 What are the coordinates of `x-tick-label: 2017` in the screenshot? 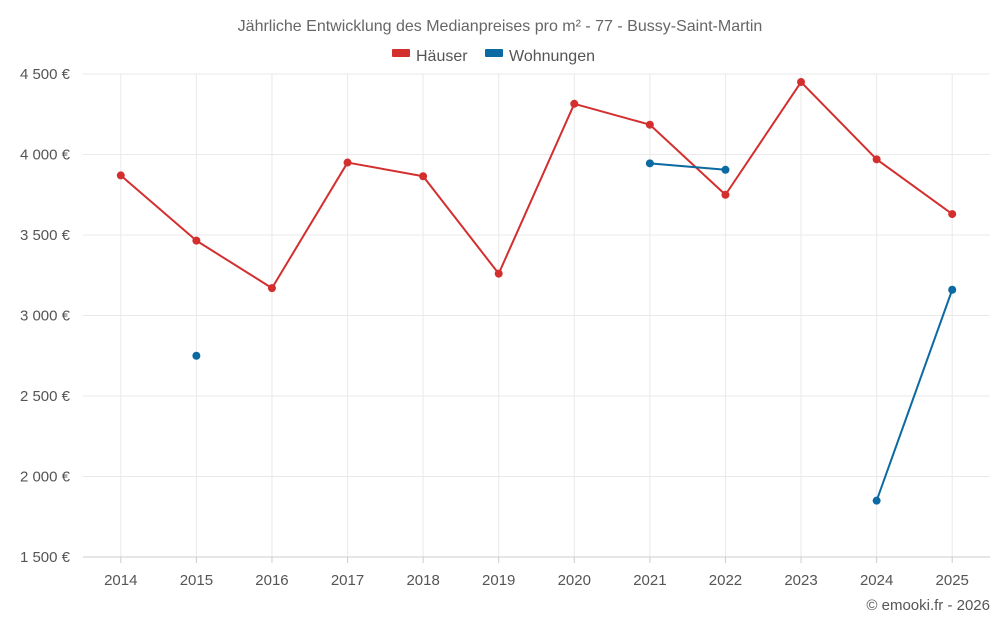 It's located at (347, 580).